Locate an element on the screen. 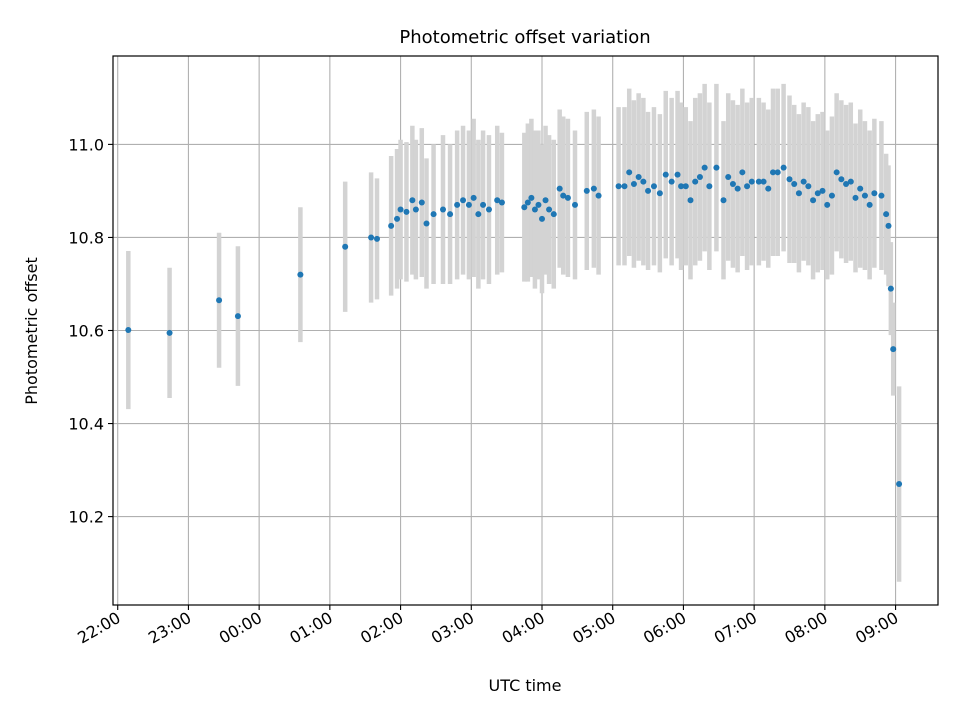  y-tick-label: 10.4 is located at coordinates (86, 424).